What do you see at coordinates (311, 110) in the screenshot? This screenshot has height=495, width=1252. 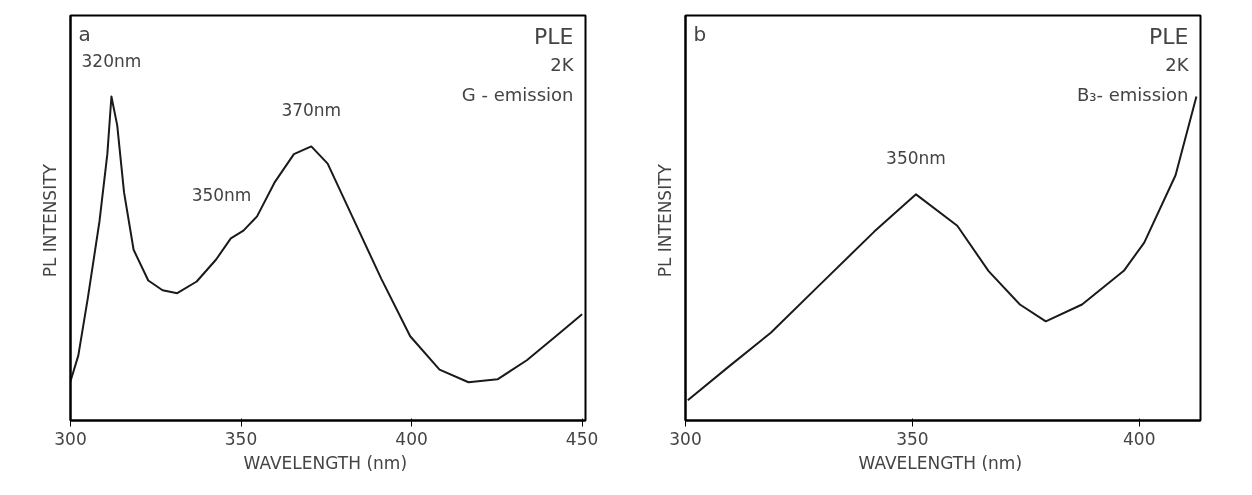 I see `annotation: 370nm` at bounding box center [311, 110].